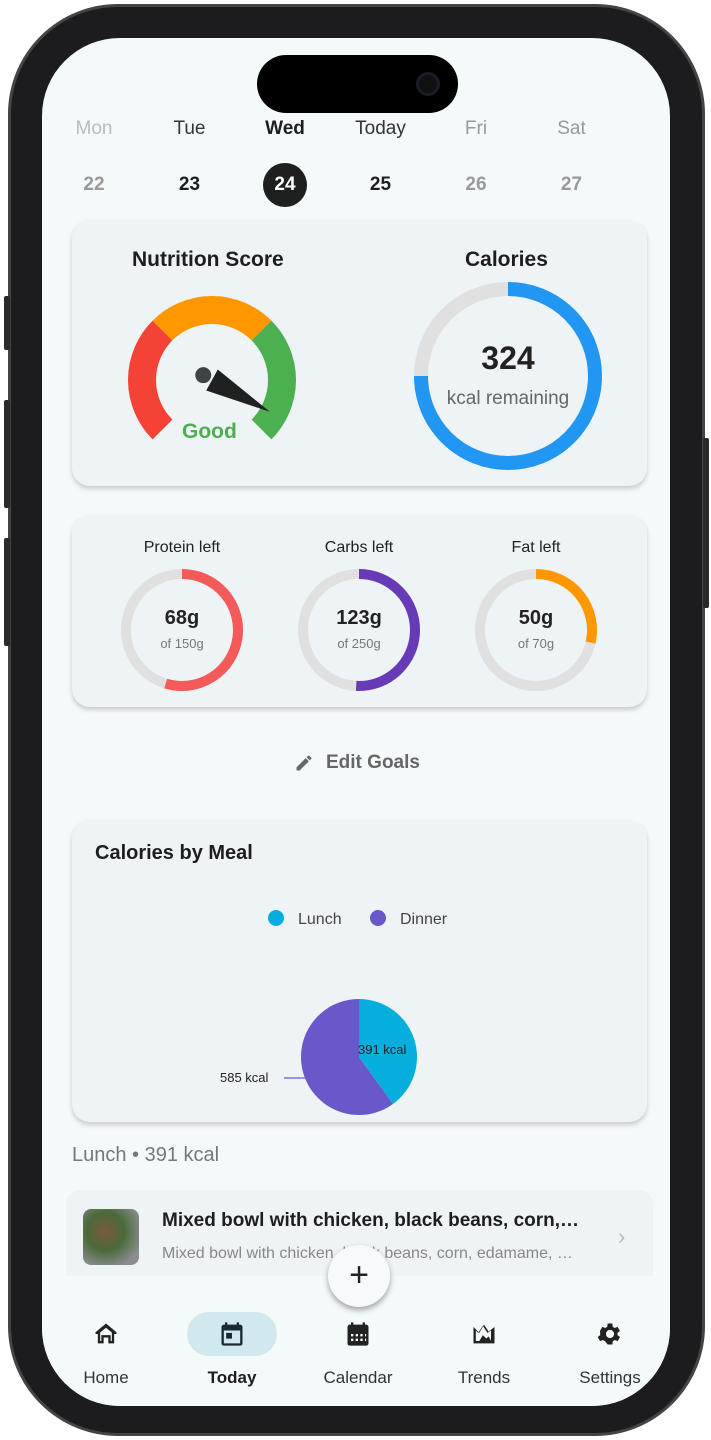 The width and height of the screenshot is (711, 1440). I want to click on macro-value: 123g, so click(359, 618).